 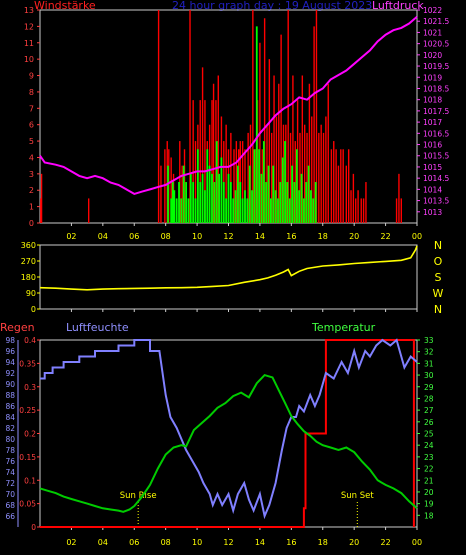 What do you see at coordinates (429, 422) in the screenshot?
I see `temp-y-tick-label: 26` at bounding box center [429, 422].